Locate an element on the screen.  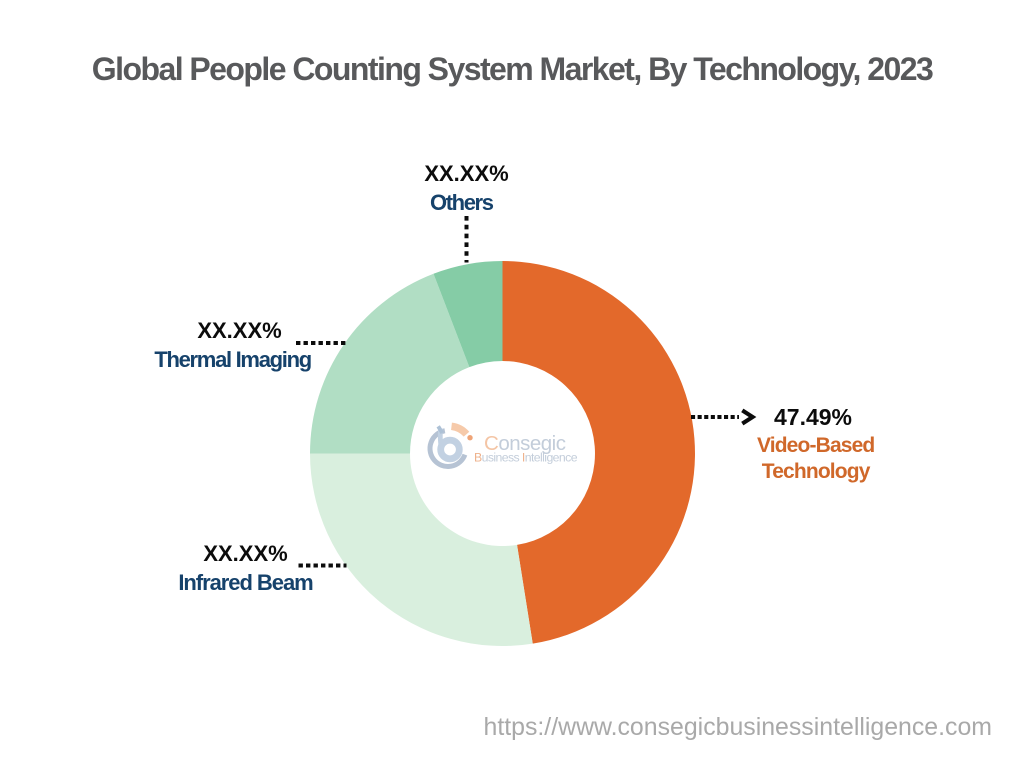
svg-text: Consegic is located at coordinates (525, 443).